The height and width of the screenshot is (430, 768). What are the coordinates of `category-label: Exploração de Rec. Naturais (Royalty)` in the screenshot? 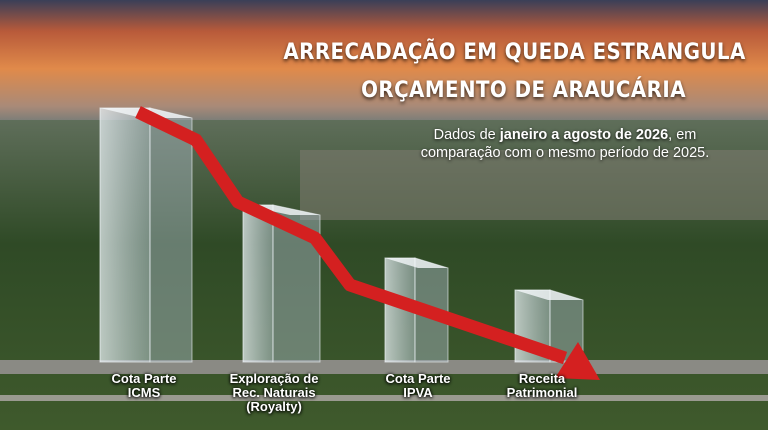 It's located at (274, 392).